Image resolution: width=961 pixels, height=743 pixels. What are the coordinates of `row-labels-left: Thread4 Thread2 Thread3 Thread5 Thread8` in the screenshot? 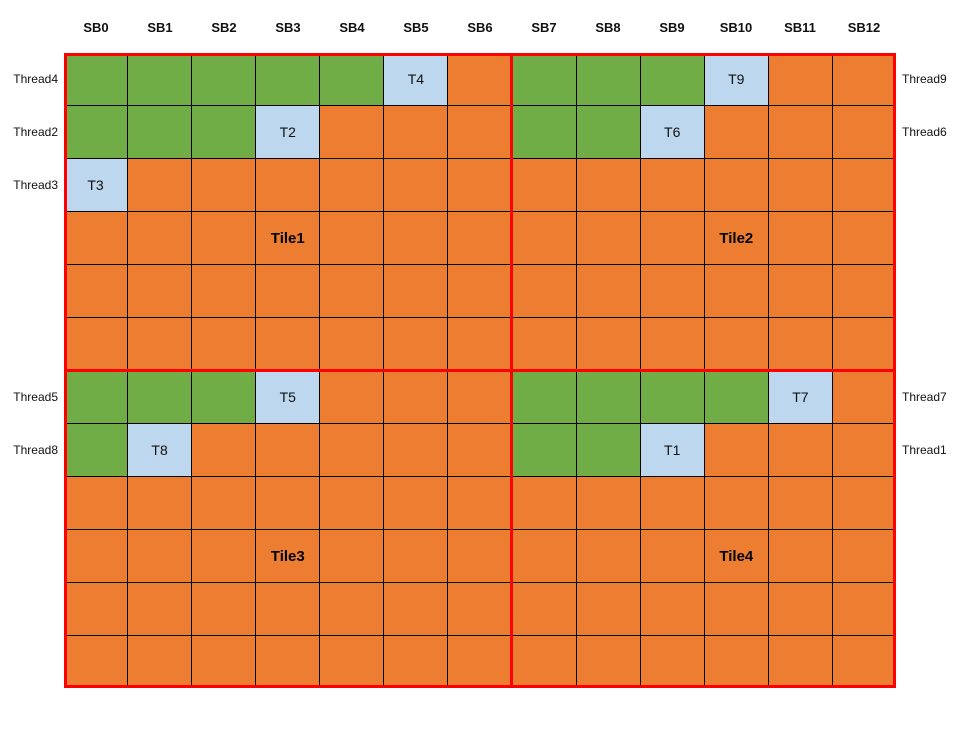 It's located at (29, 370).